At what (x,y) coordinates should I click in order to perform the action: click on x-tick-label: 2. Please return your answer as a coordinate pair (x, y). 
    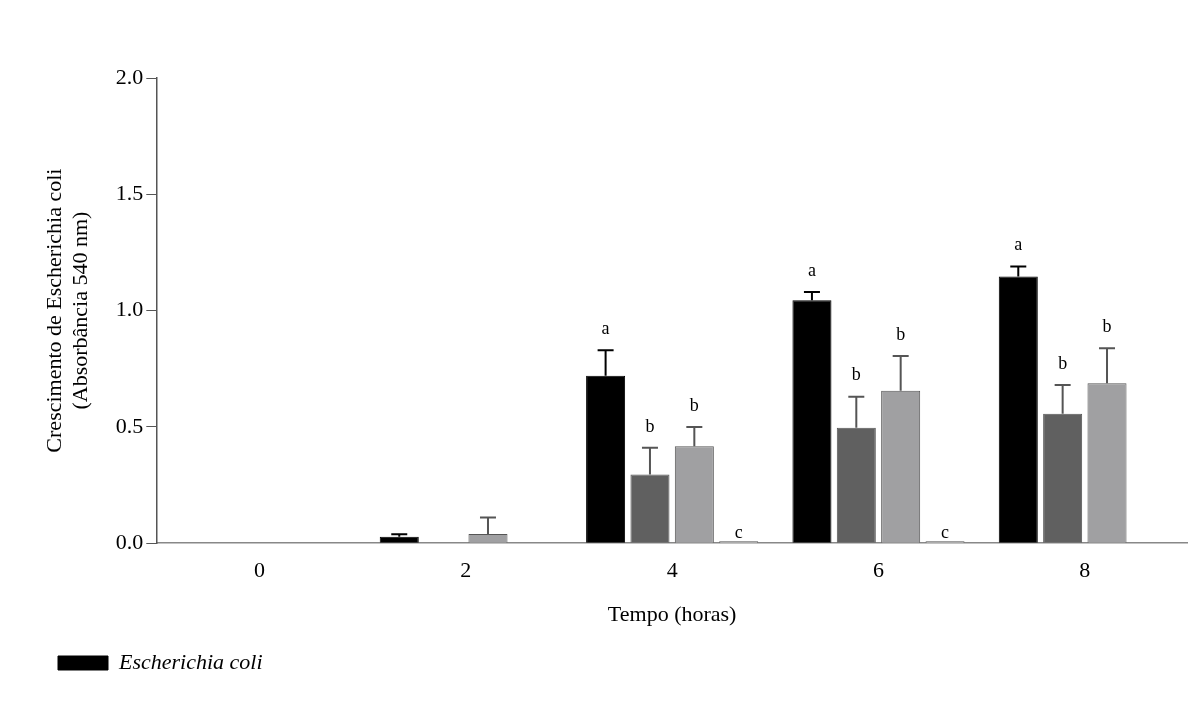
    Looking at the image, I should click on (466, 570).